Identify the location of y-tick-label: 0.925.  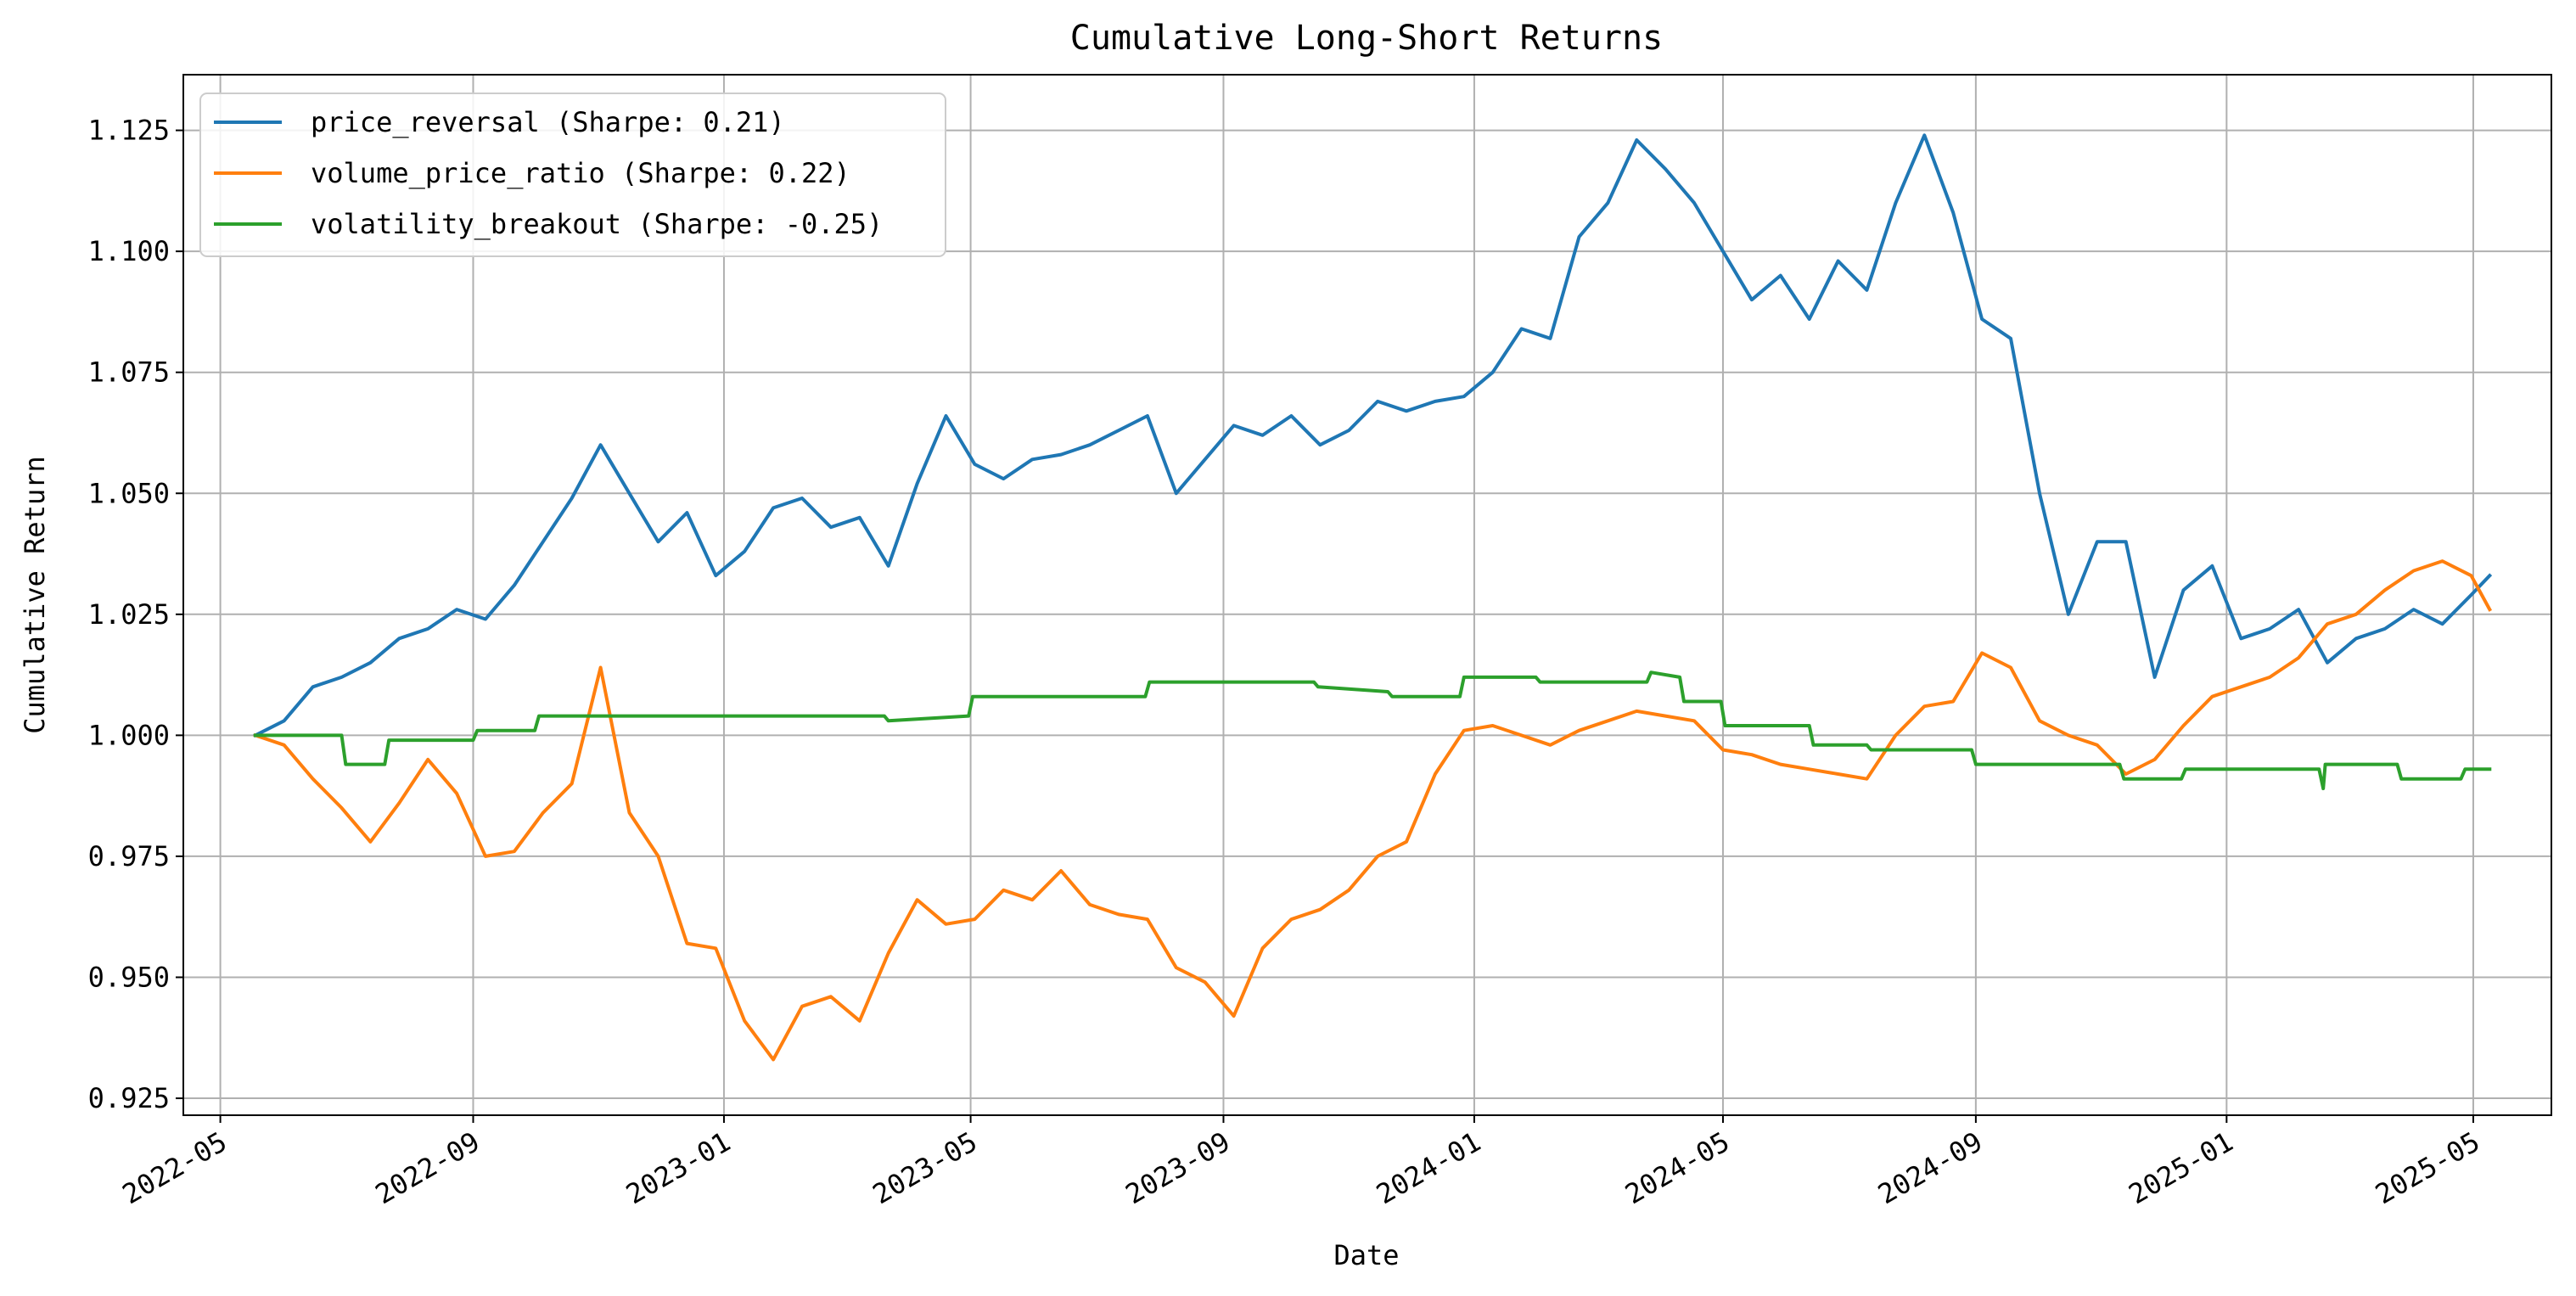
(129, 1098).